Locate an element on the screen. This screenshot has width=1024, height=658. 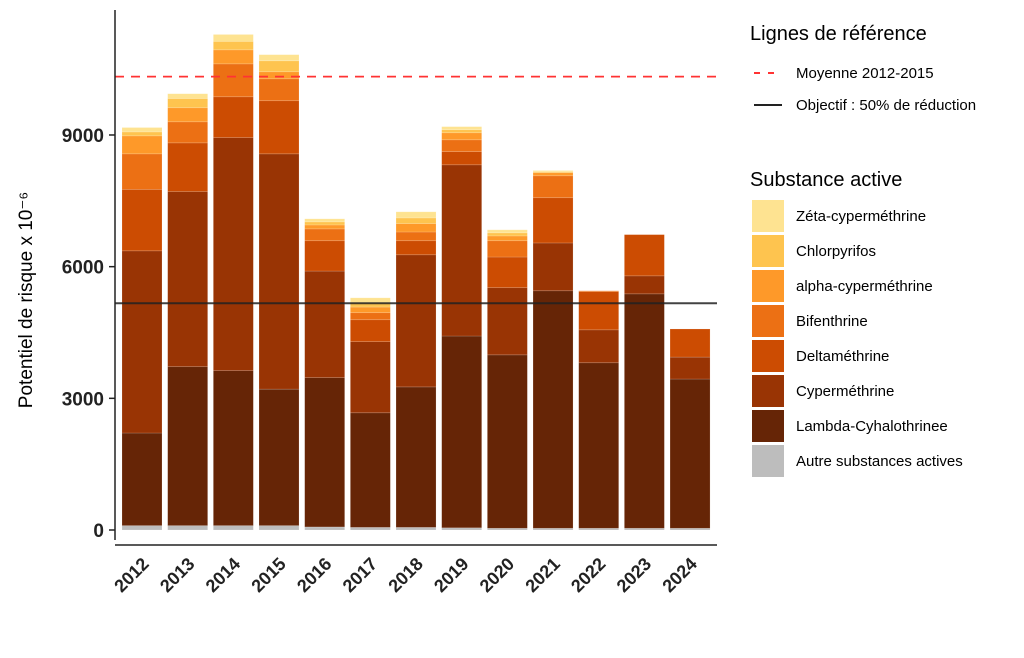
legend-label-substance: Zéta-cyperméthrine is located at coordinates (861, 216).